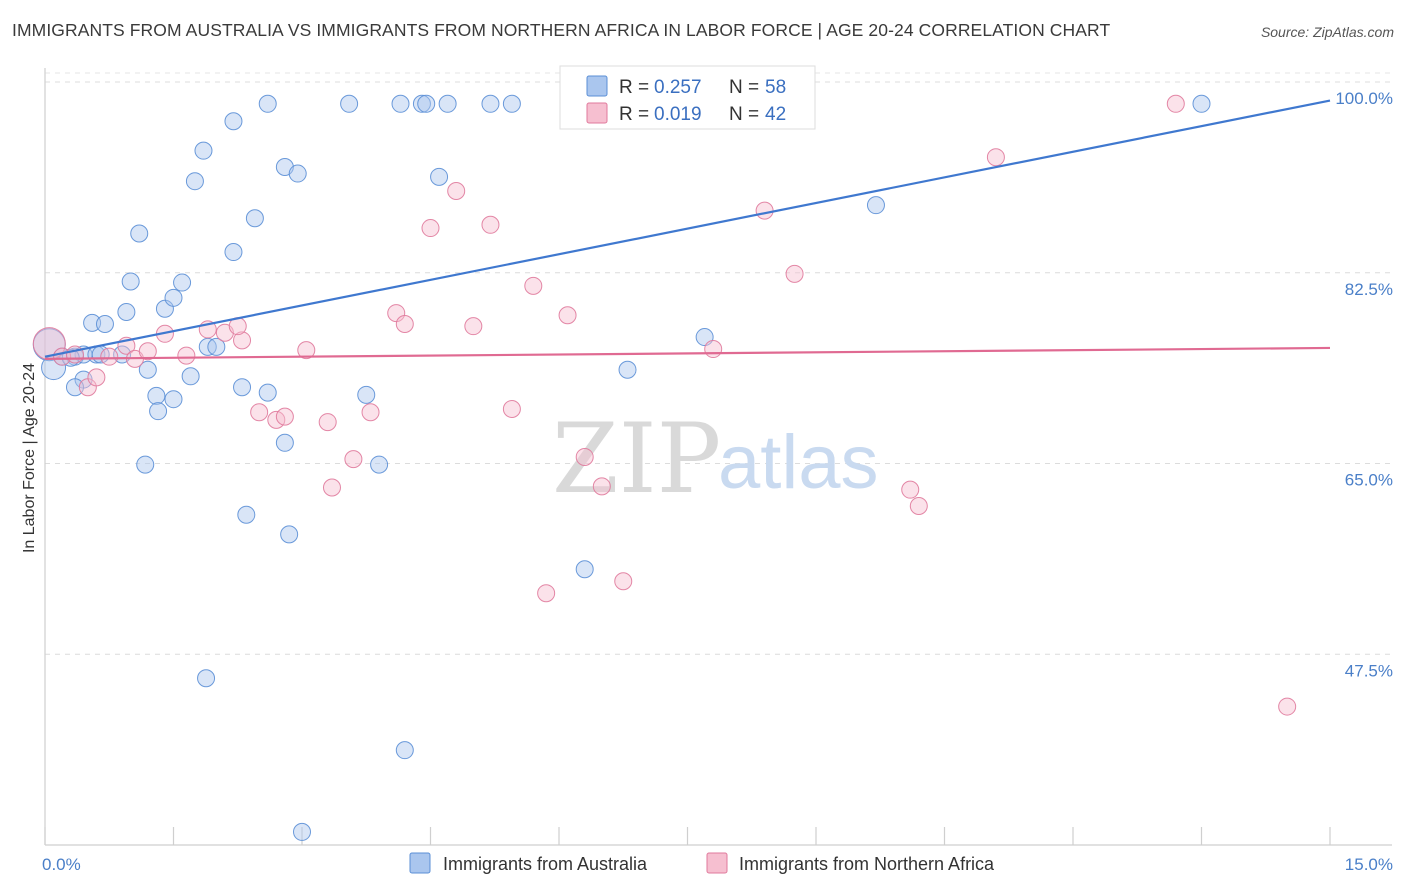 This screenshot has width=1406, height=892. What do you see at coordinates (687, 353) in the screenshot?
I see `series-1-trend-line` at bounding box center [687, 353].